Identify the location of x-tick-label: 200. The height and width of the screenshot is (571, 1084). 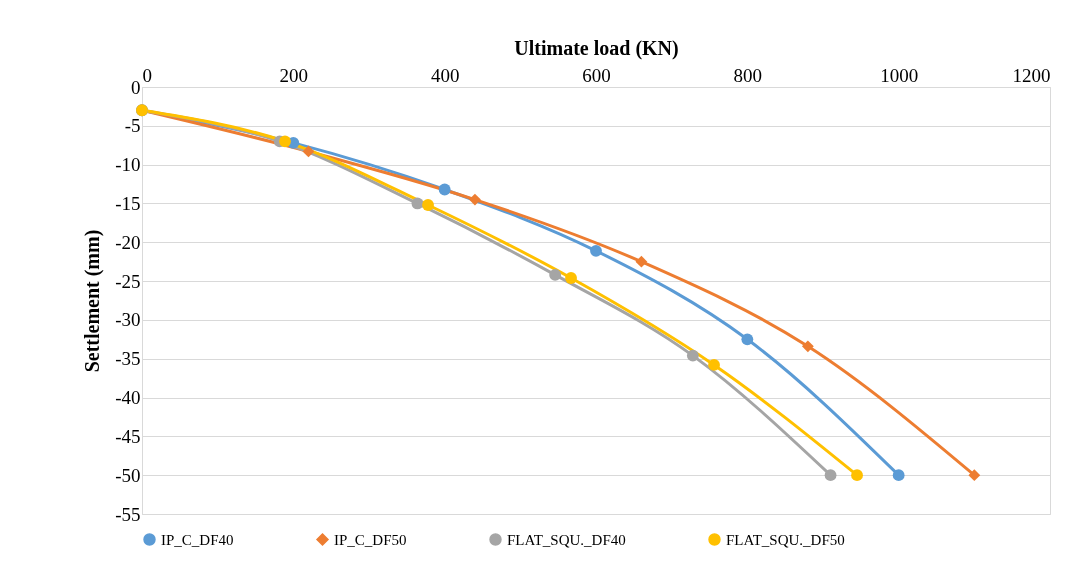
(294, 75).